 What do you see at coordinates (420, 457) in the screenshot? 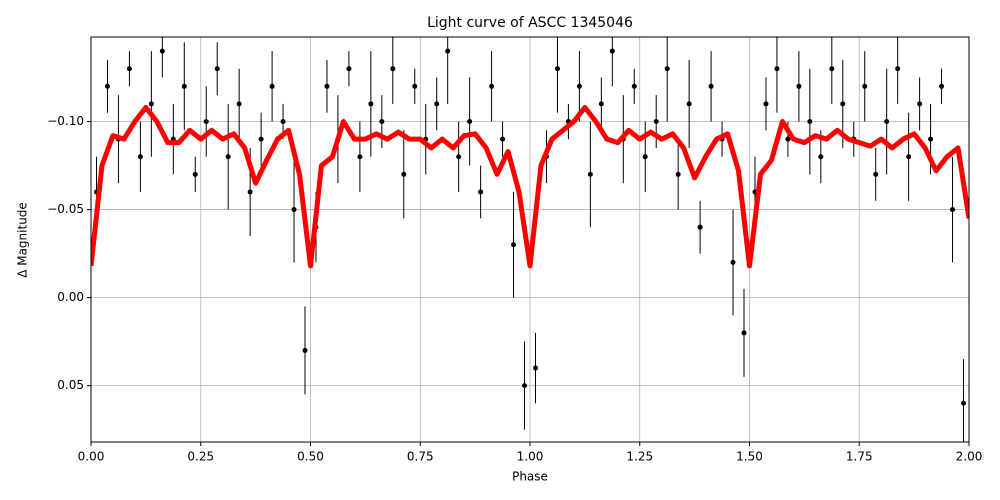
I see `x-tick-label: 0.75` at bounding box center [420, 457].